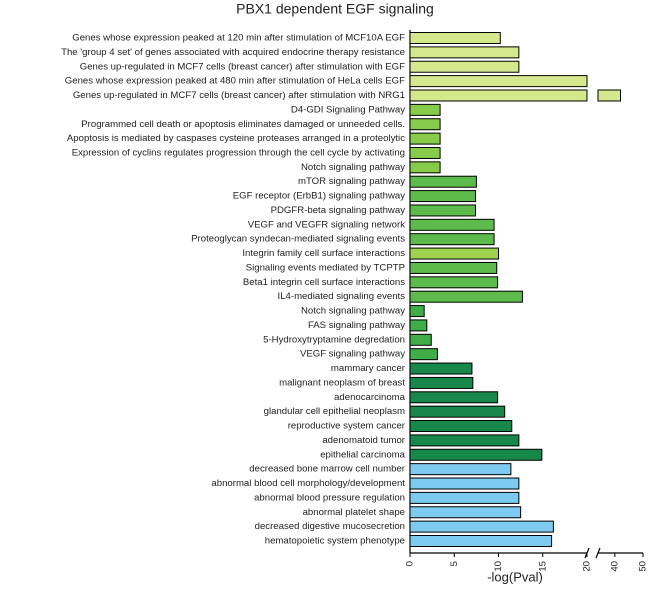 This screenshot has width=650, height=590. Describe the element at coordinates (348, 109) in the screenshot. I see `y-tick-label: D4-GDI Signaling Pathway` at that location.